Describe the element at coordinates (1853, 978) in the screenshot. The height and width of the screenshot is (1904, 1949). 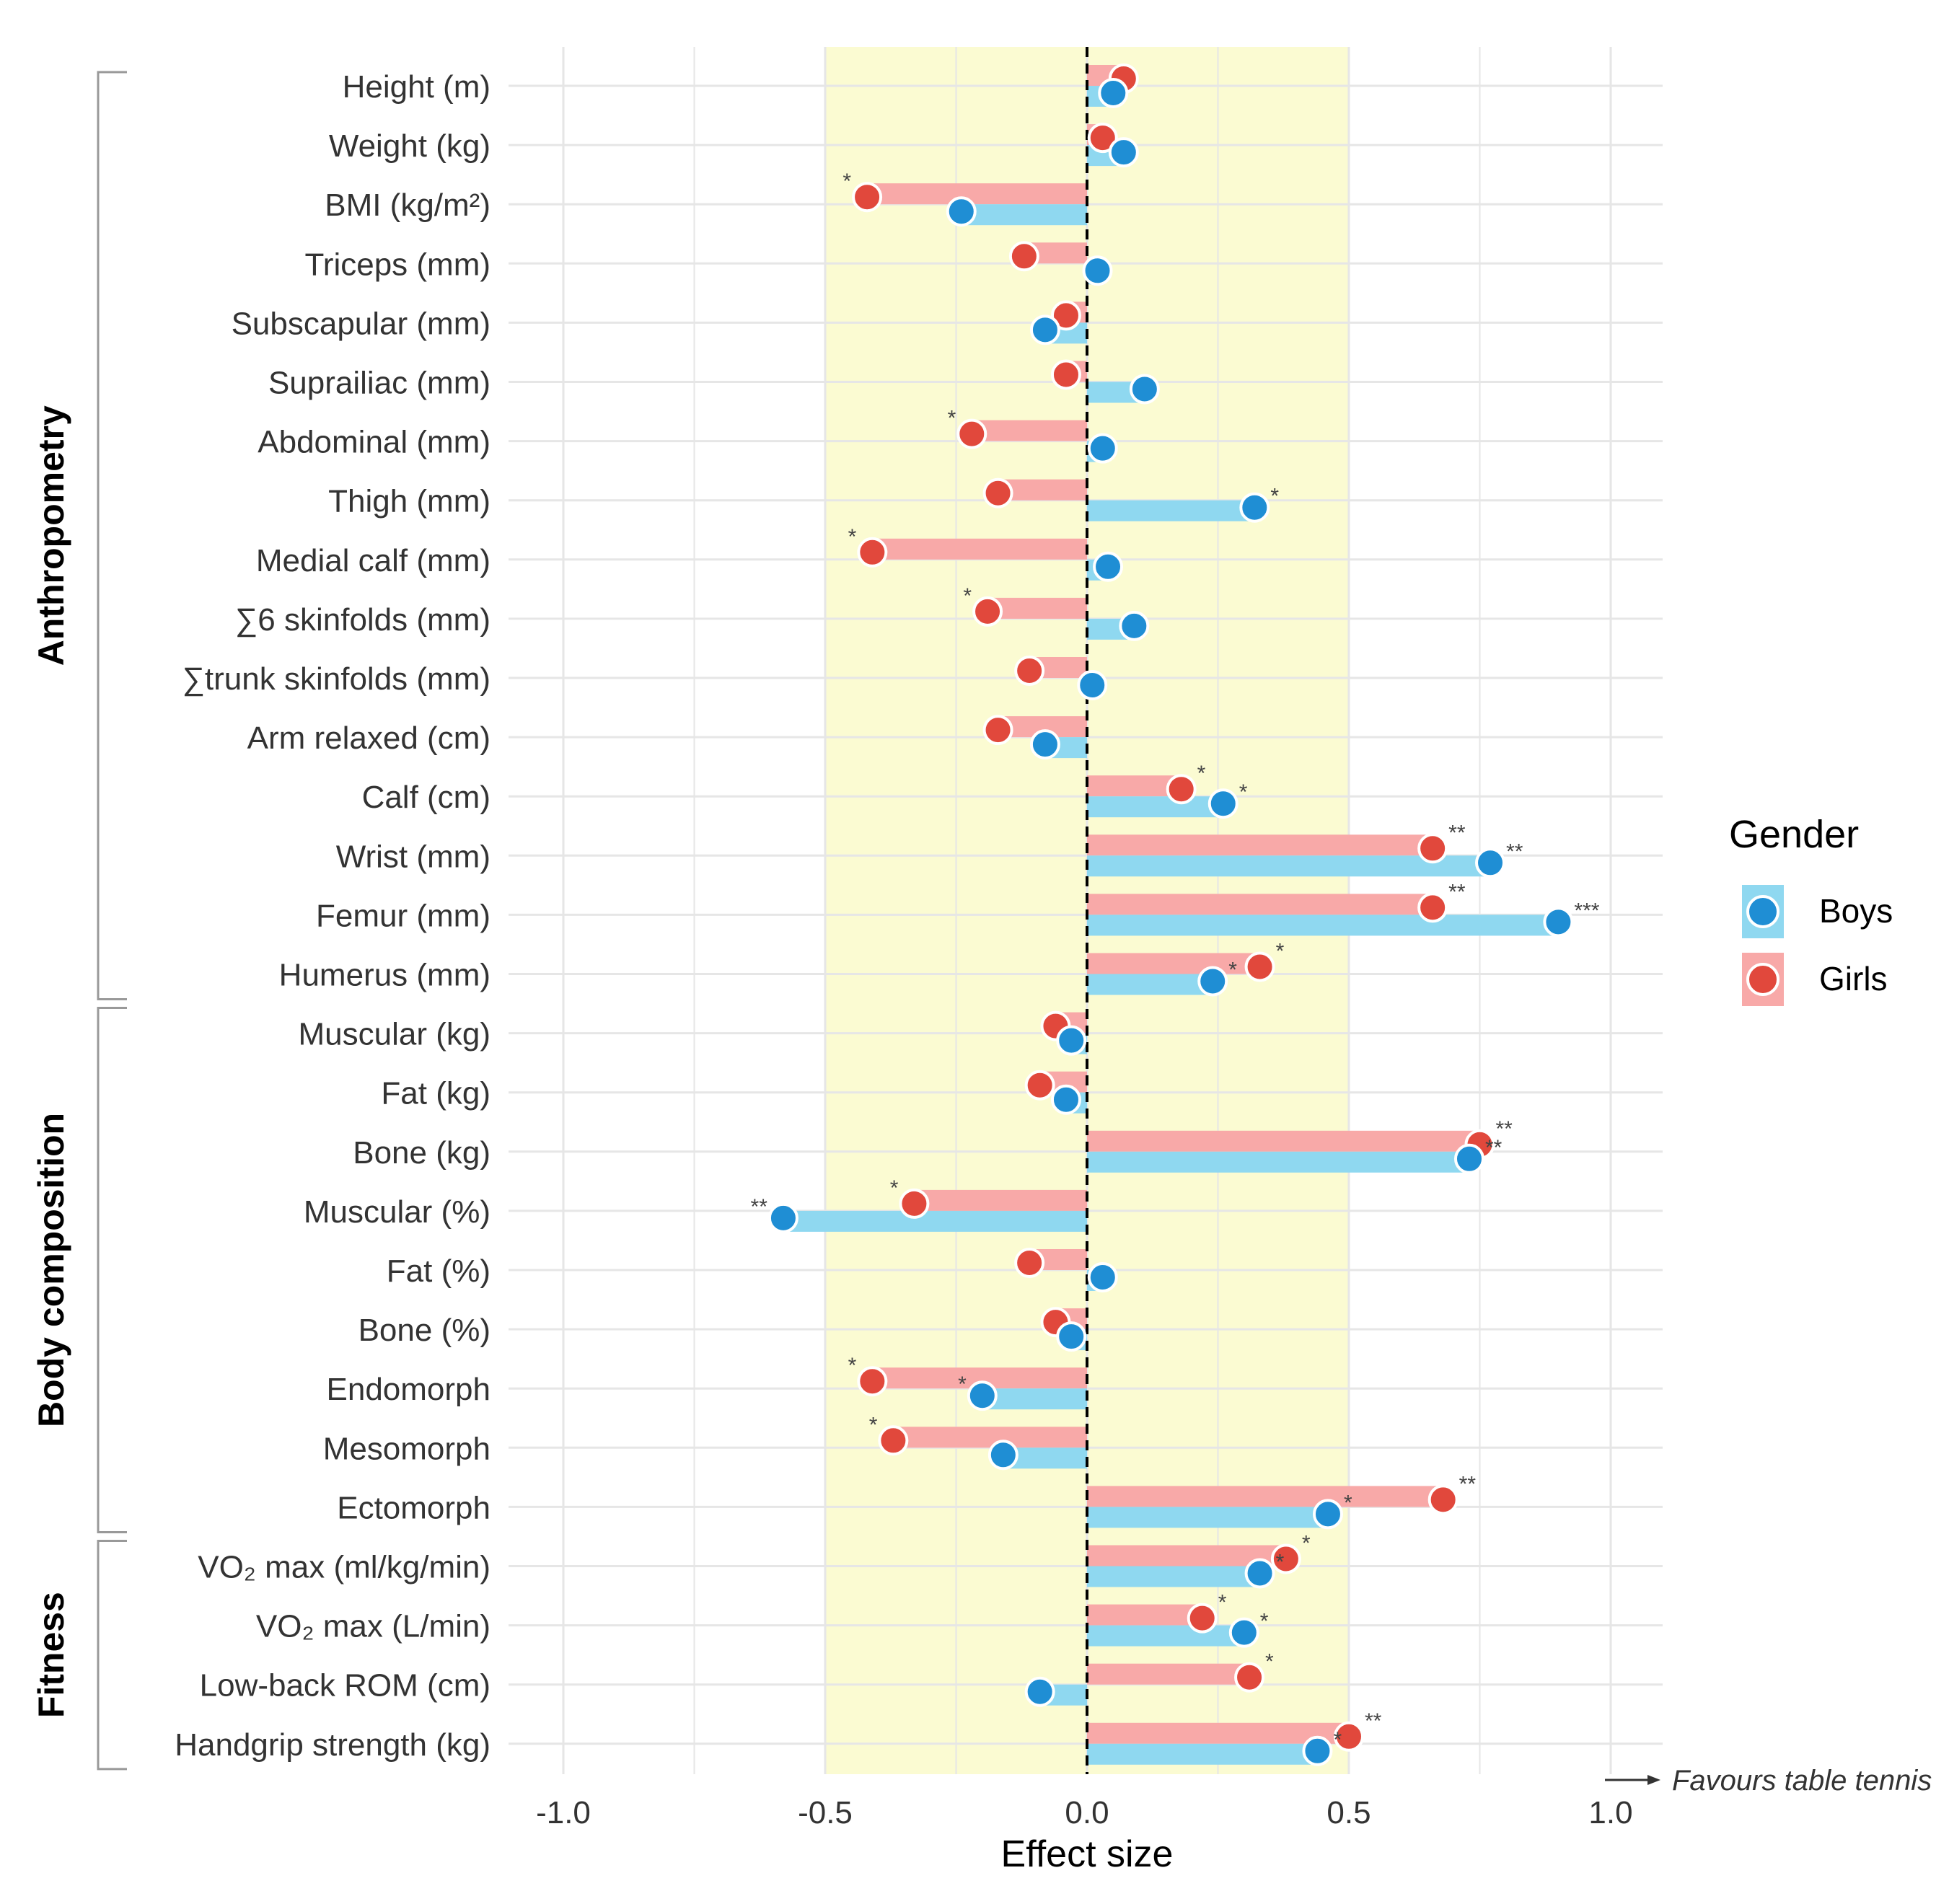
I see `legend-label-girls: Girls` at that location.